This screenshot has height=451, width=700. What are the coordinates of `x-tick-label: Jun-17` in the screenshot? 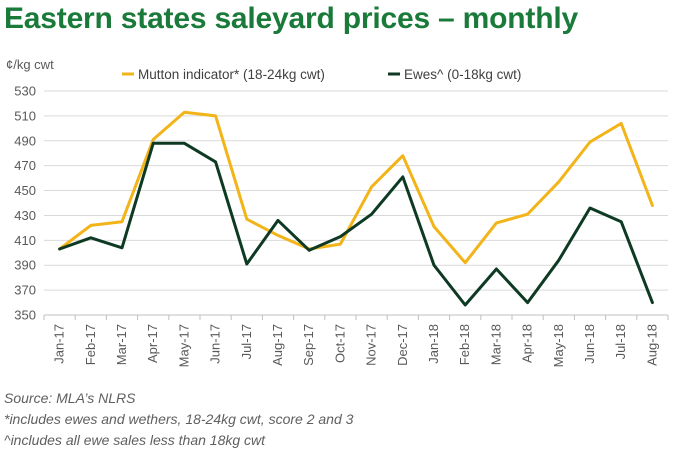 It's located at (215, 344).